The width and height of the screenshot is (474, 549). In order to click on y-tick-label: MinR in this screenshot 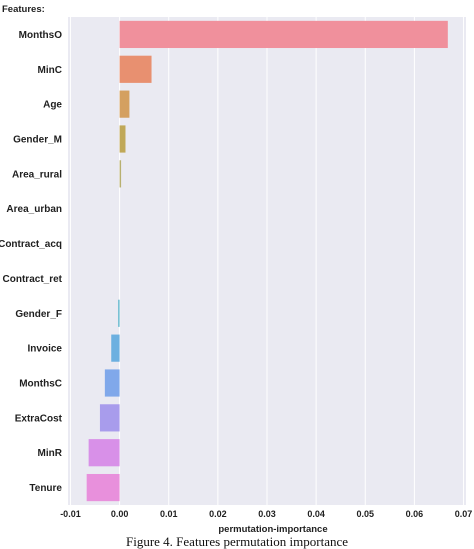, I will do `click(50, 453)`.